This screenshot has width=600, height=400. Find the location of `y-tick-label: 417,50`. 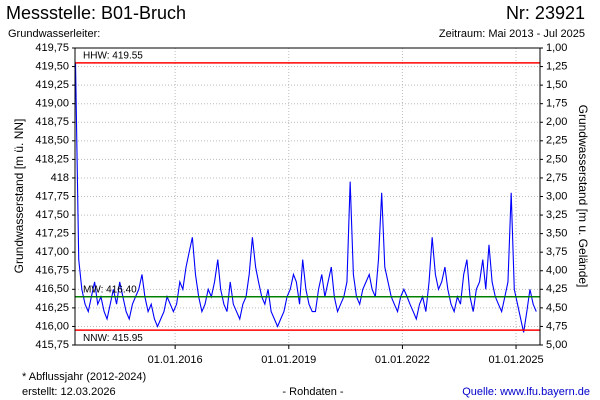

y-tick-label: 417,50 is located at coordinates (52, 215).